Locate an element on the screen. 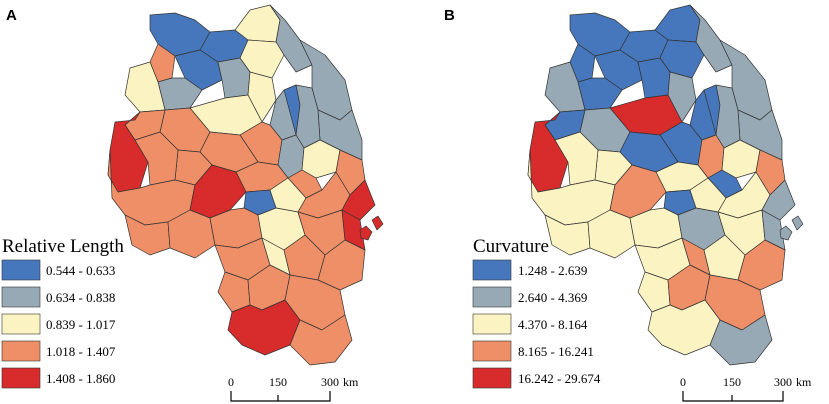 Image resolution: width=829 pixels, height=404 pixels. legend-a-class-5: 1.408 - 1.860 is located at coordinates (80, 378).